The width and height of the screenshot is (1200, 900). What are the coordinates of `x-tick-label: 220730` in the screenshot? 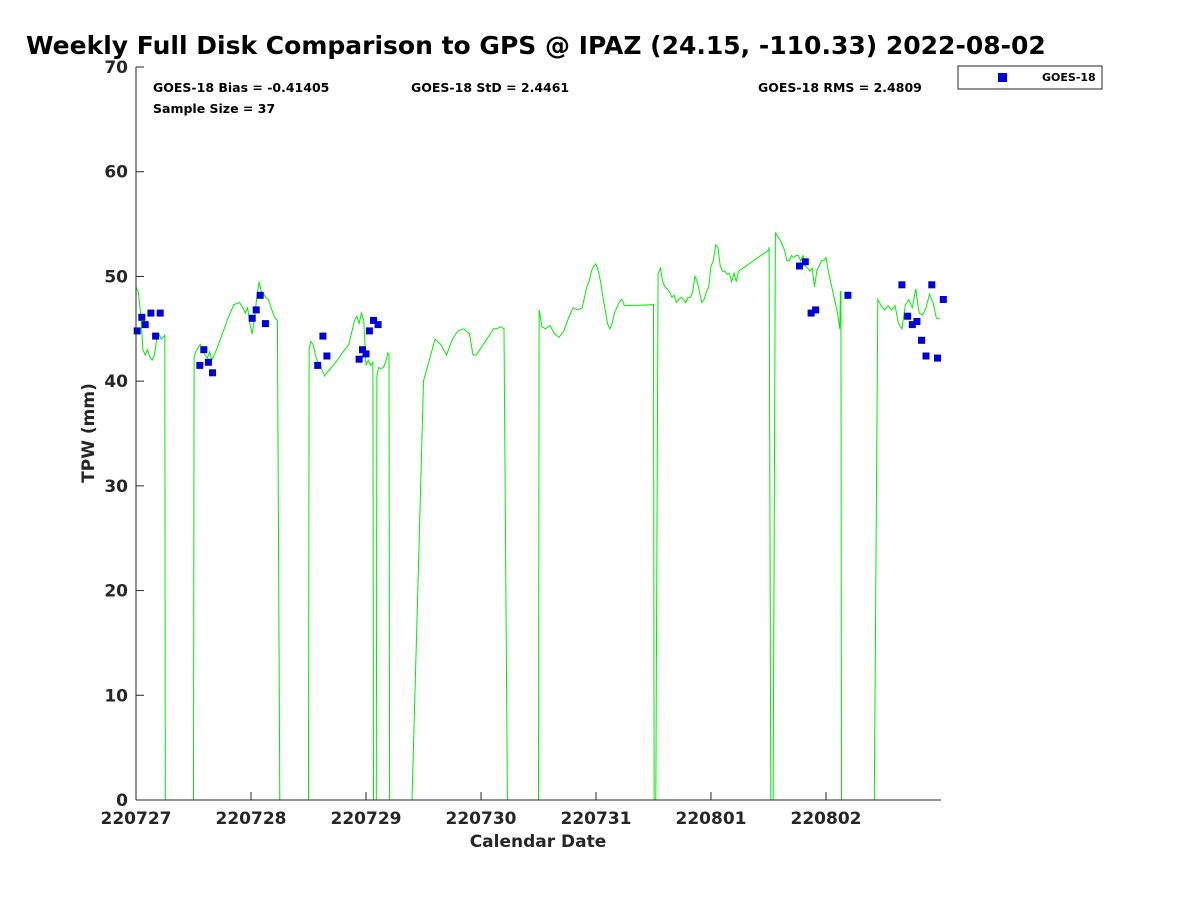 It's located at (481, 819).